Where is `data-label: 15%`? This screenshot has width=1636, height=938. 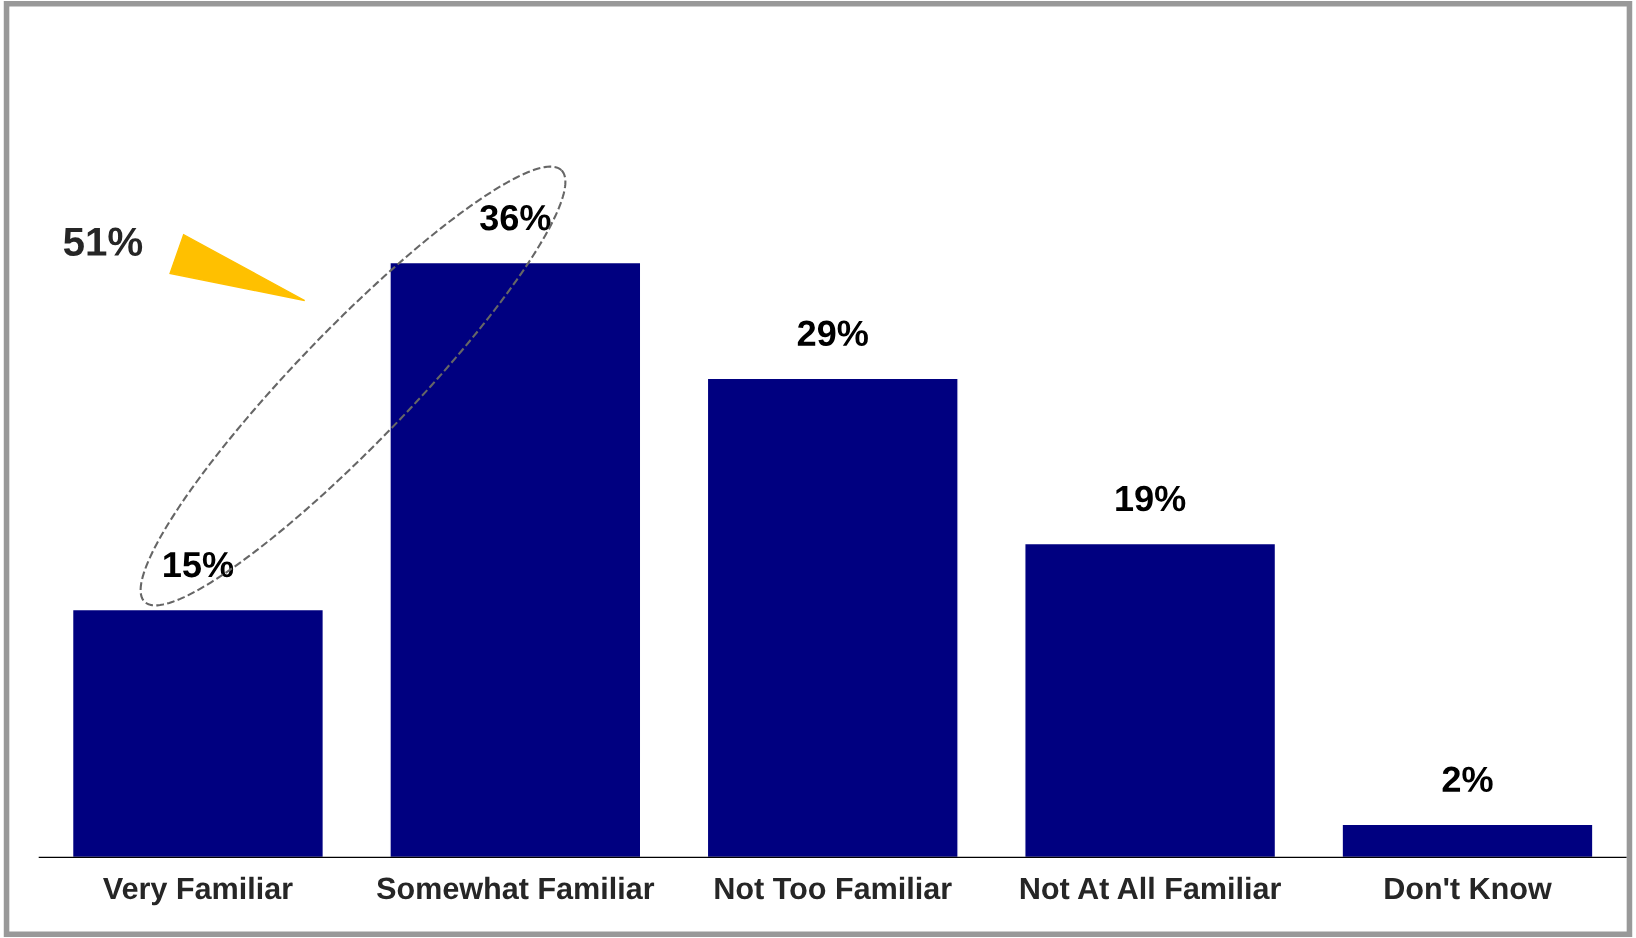
data-label: 15% is located at coordinates (199, 564).